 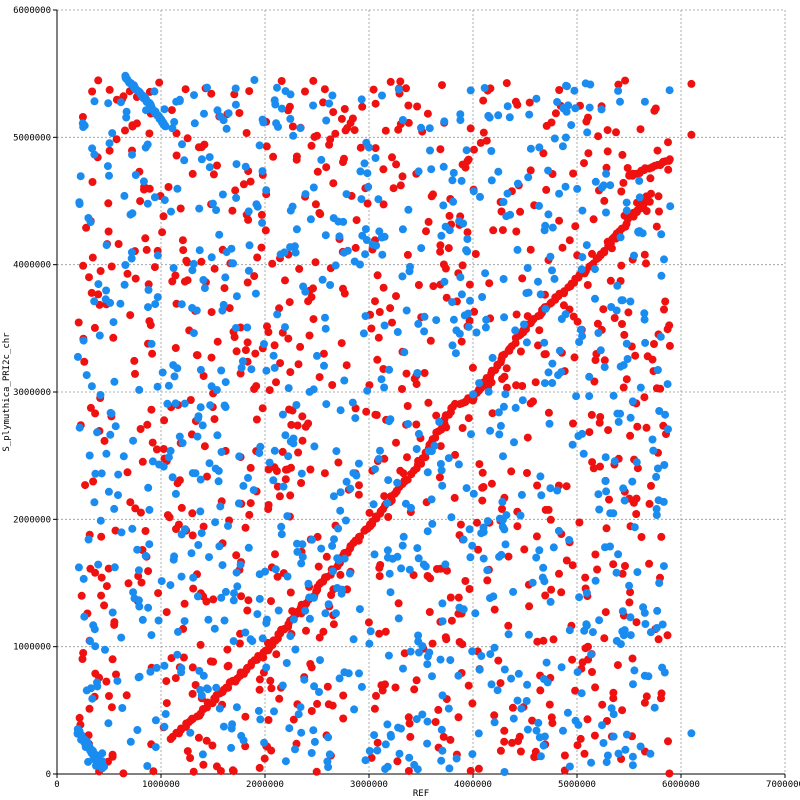 What do you see at coordinates (691, 733) in the screenshot?
I see `reverse-outlier-point` at bounding box center [691, 733].